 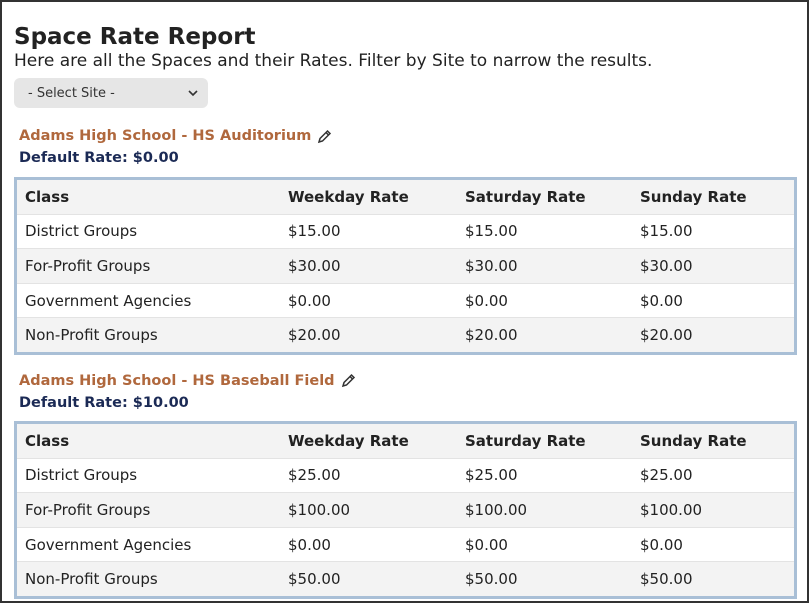 I want to click on default-rate: Default Rate: $10.00, so click(x=104, y=402).